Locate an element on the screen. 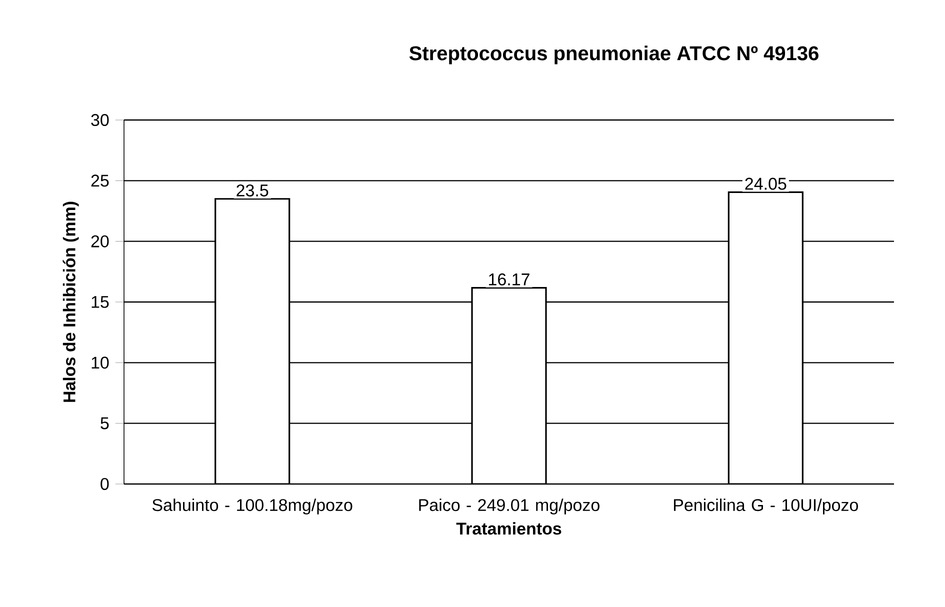 Image resolution: width=945 pixels, height=607 pixels. y-tick-label: 20 is located at coordinates (100, 241).